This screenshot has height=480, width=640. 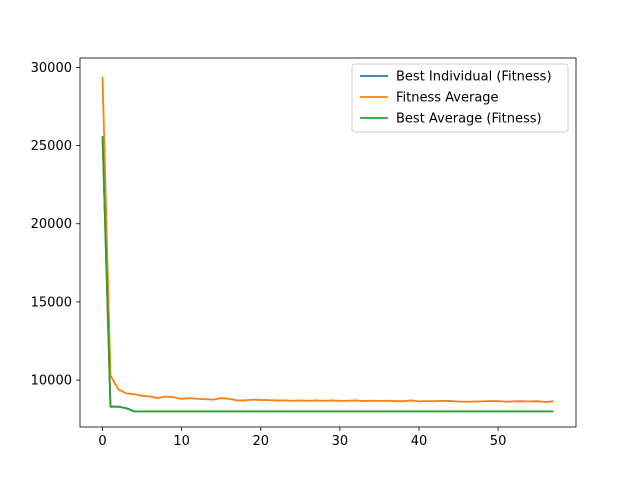 I want to click on x-tick-label: 50, so click(x=498, y=441).